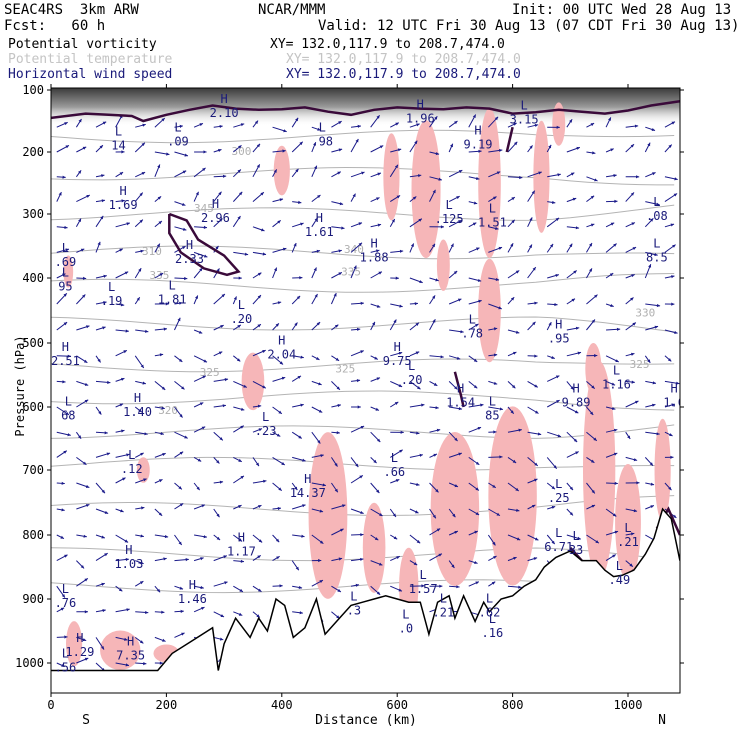 Image resolution: width=740 pixels, height=740 pixels. What do you see at coordinates (66, 603) in the screenshot?
I see `extremum-value: .76` at bounding box center [66, 603].